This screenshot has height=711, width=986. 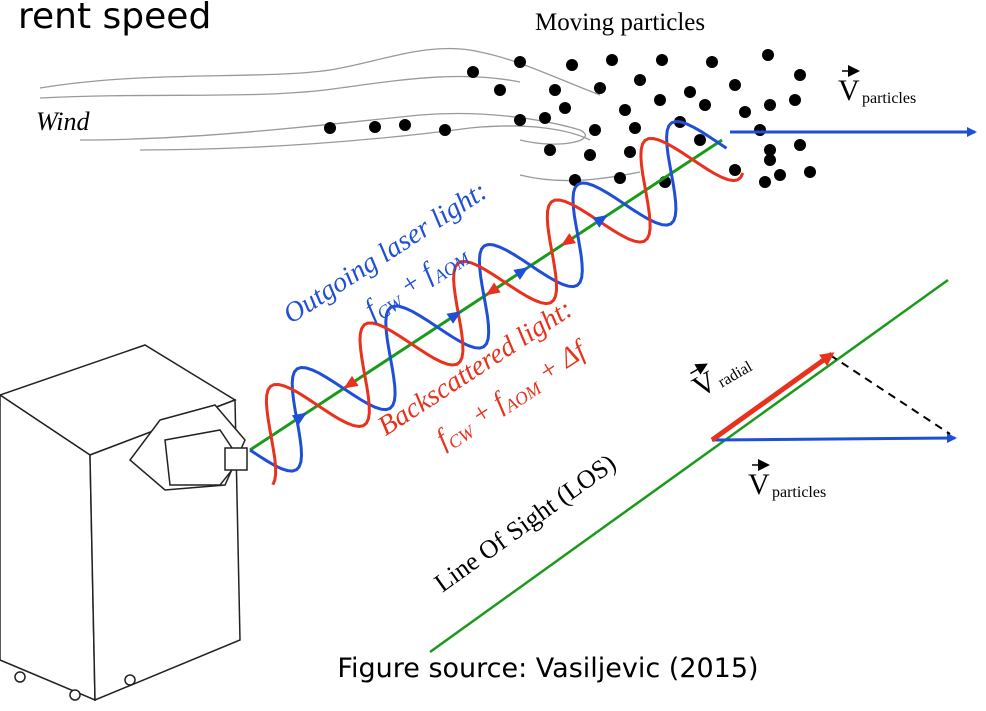 What do you see at coordinates (570, 118) in the screenshot?
I see `particles` at bounding box center [570, 118].